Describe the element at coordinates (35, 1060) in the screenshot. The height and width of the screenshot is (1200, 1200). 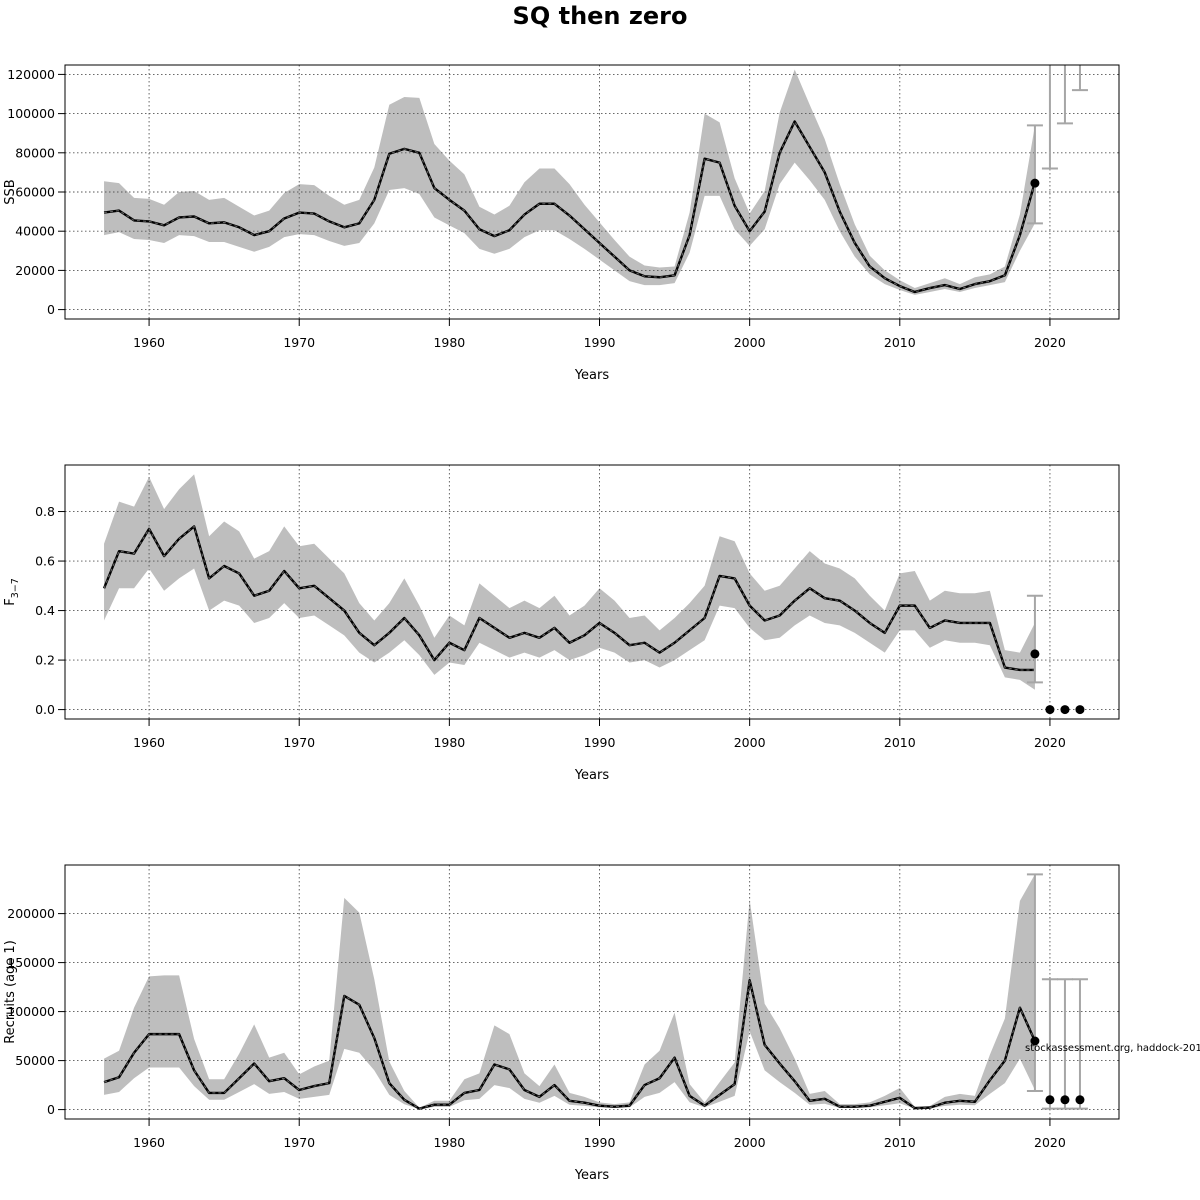
I see `recruits-y-tick-label: 50000` at that location.